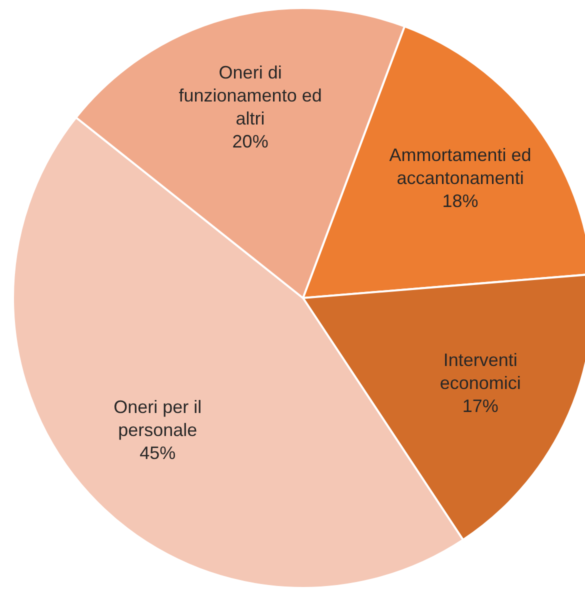 Image resolution: width=585 pixels, height=590 pixels. I want to click on slice-label: Ammortamenti ed accantonamenti, so click(460, 166).